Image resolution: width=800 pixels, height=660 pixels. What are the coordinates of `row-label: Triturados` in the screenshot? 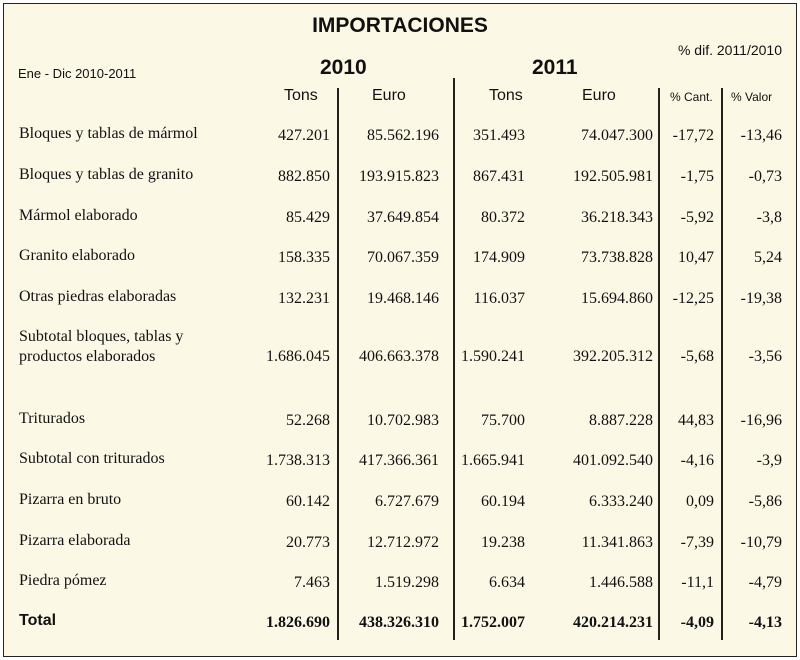 It's located at (52, 418).